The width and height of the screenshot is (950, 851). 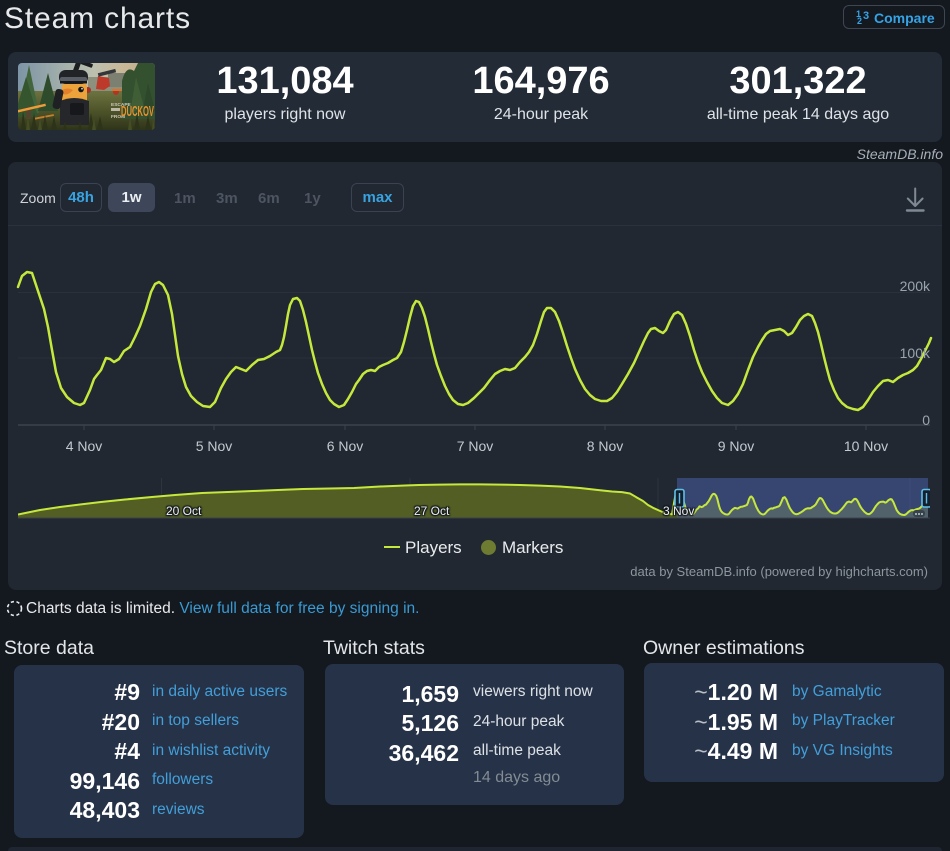 I want to click on svg-text: DUCKOV, so click(x=137, y=112).